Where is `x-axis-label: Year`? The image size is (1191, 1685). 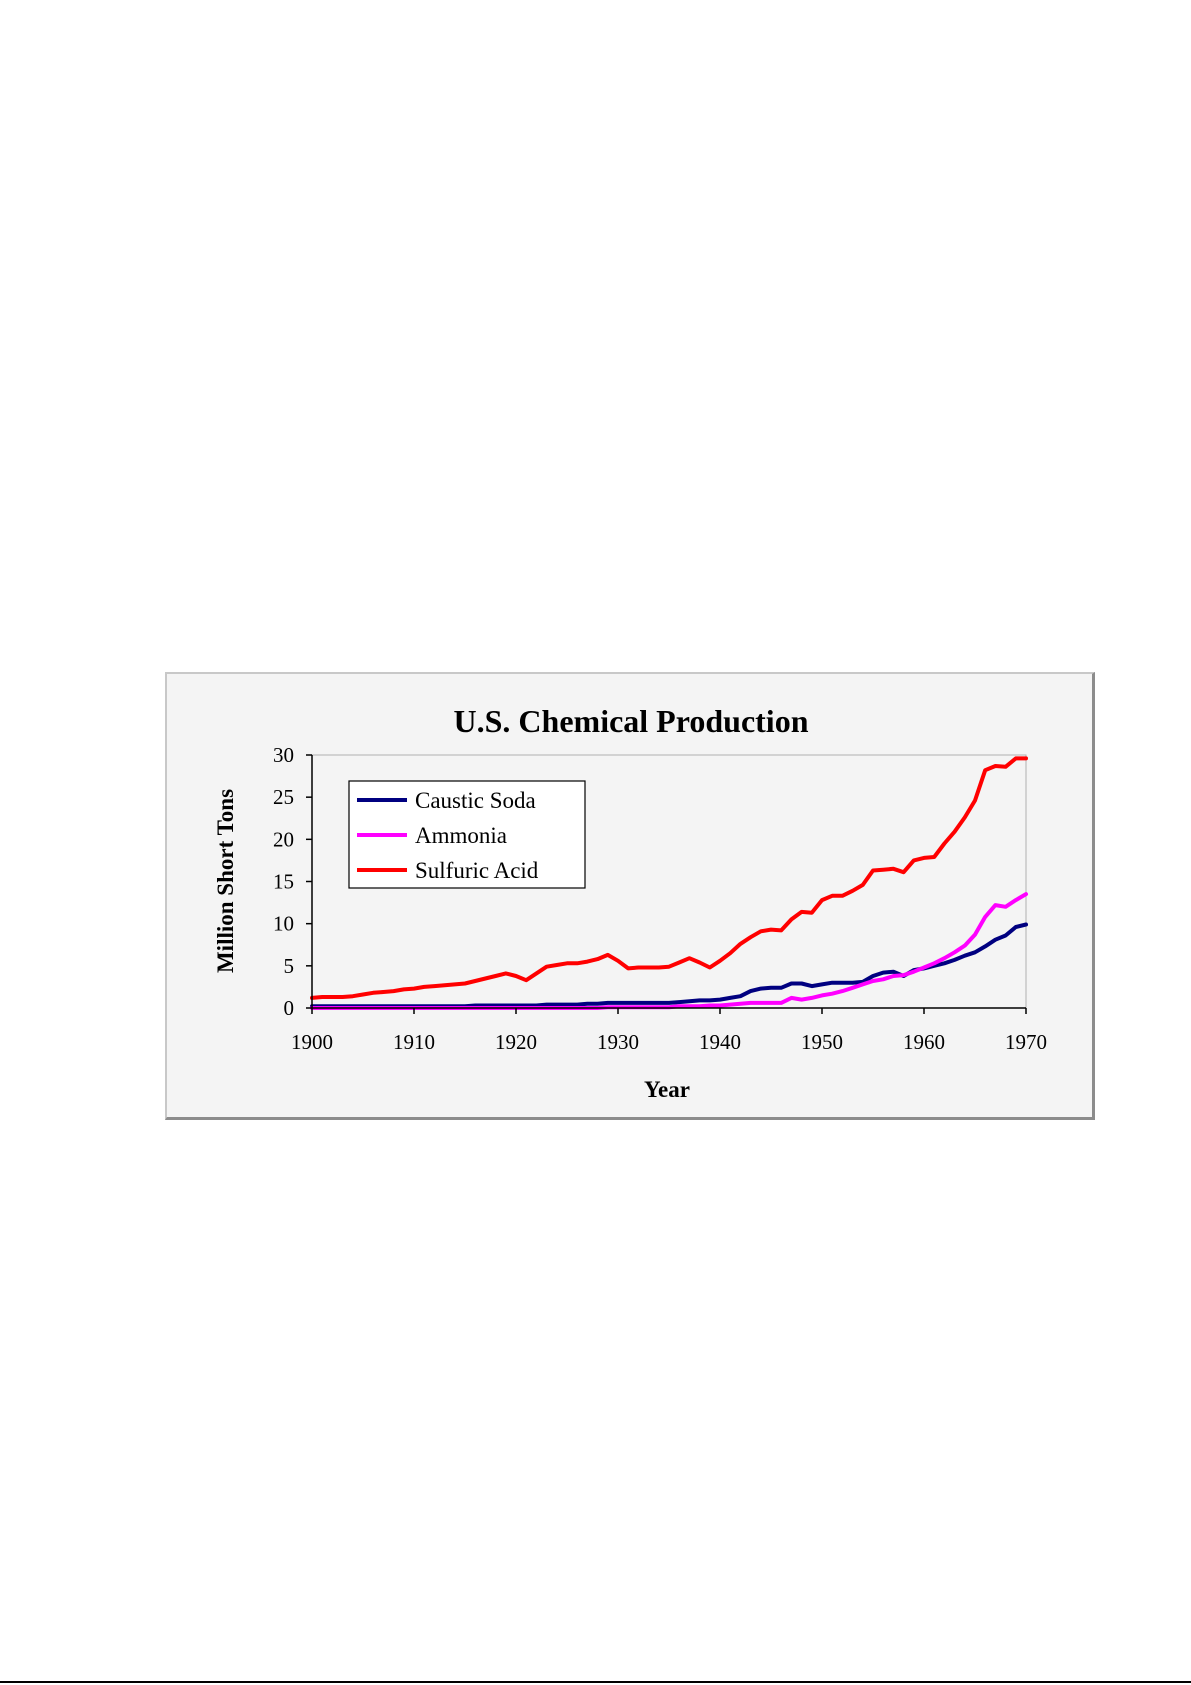 x-axis-label: Year is located at coordinates (667, 1089).